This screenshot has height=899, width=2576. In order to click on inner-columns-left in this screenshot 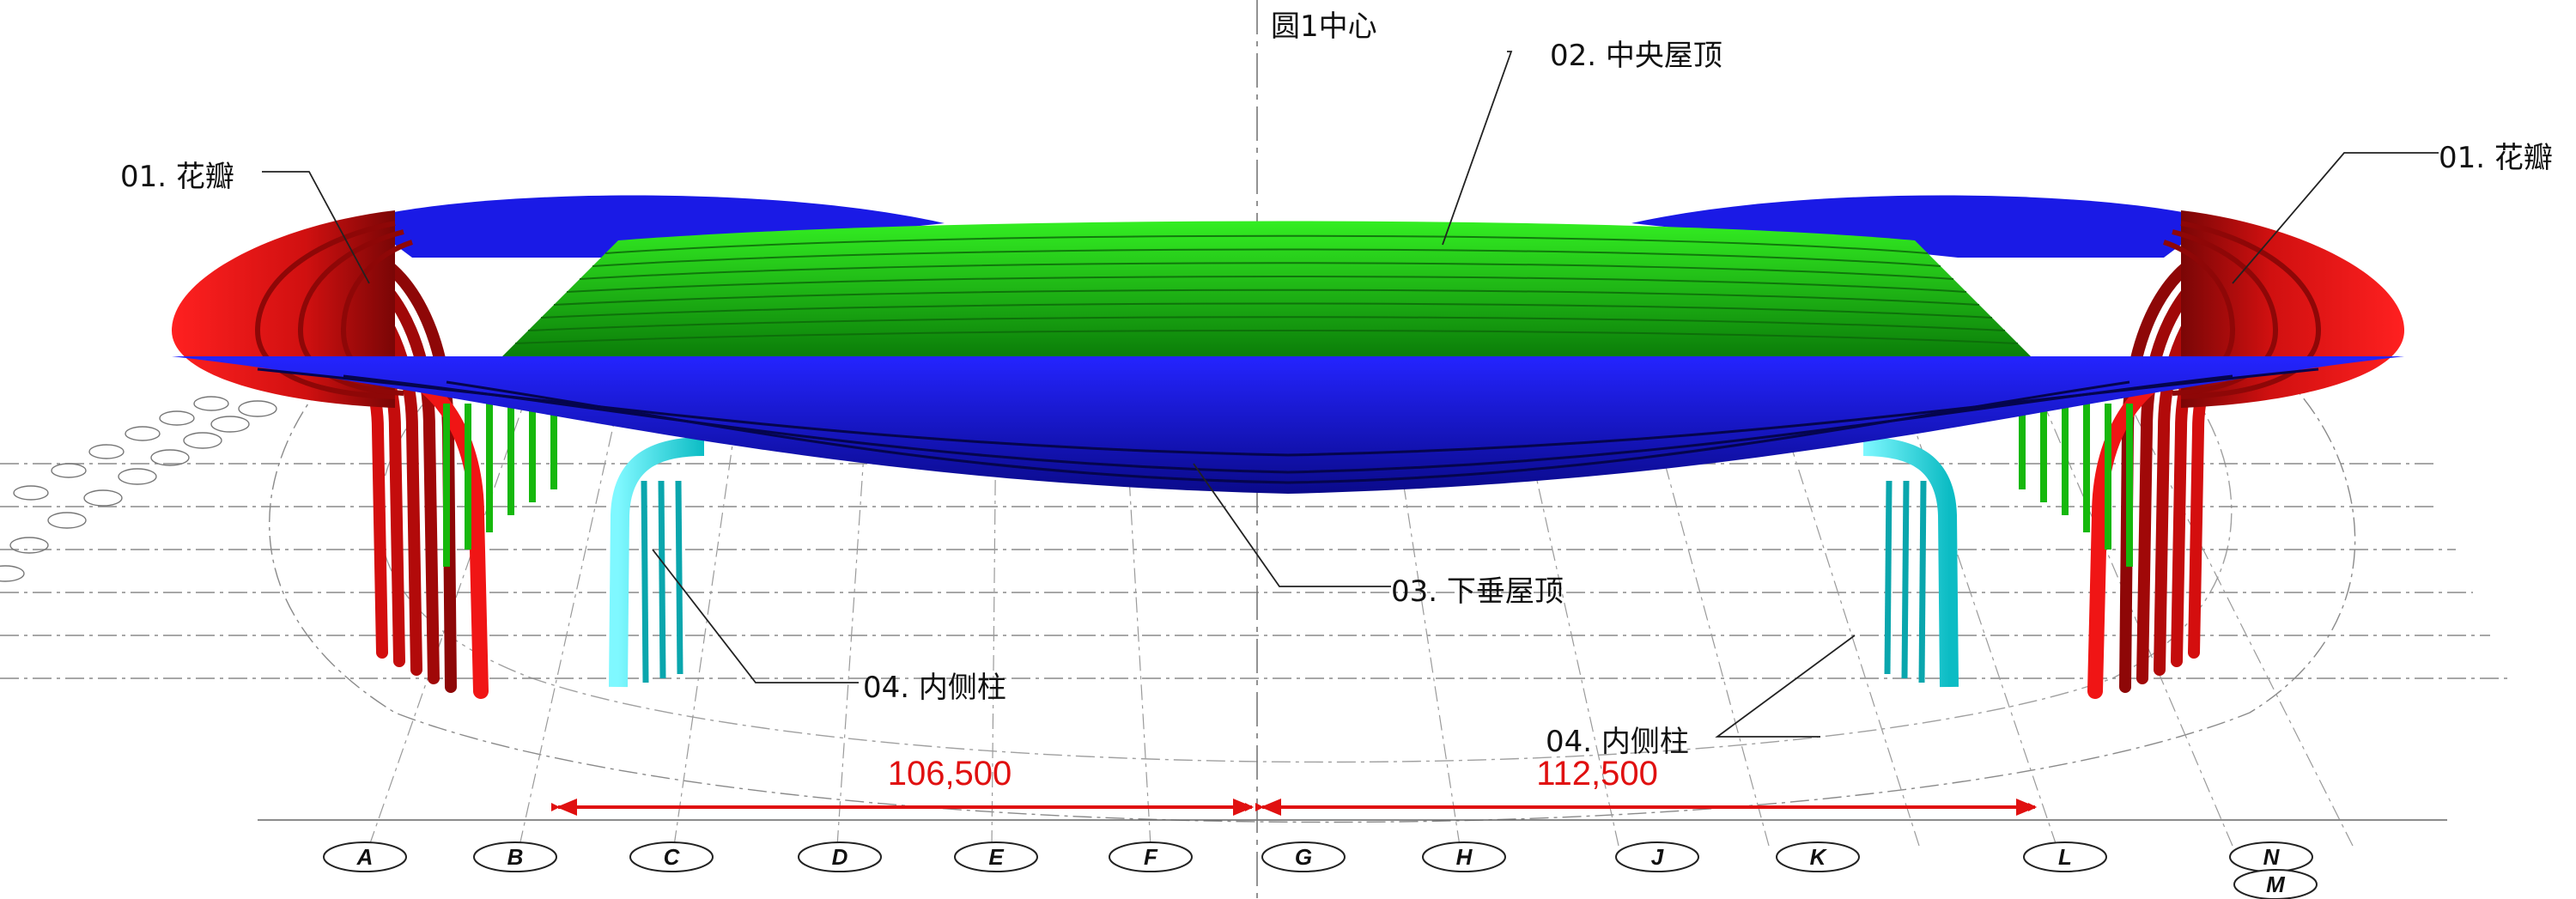, I will do `click(657, 562)`.